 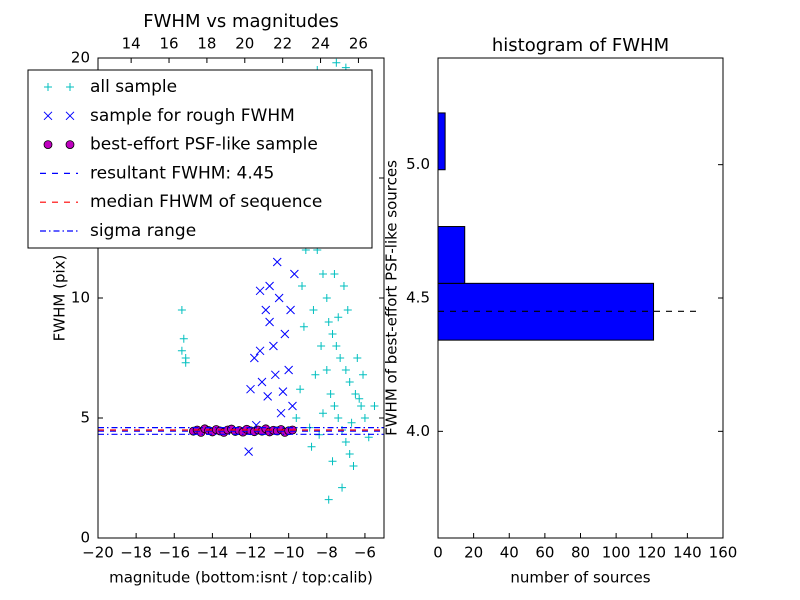 I want to click on x-tick-label: −8, so click(x=327, y=553).